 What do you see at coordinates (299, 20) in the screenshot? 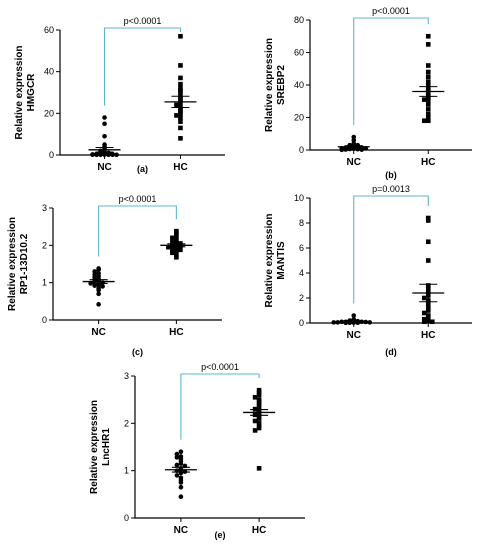
I see `y-tick-label: 80` at bounding box center [299, 20].